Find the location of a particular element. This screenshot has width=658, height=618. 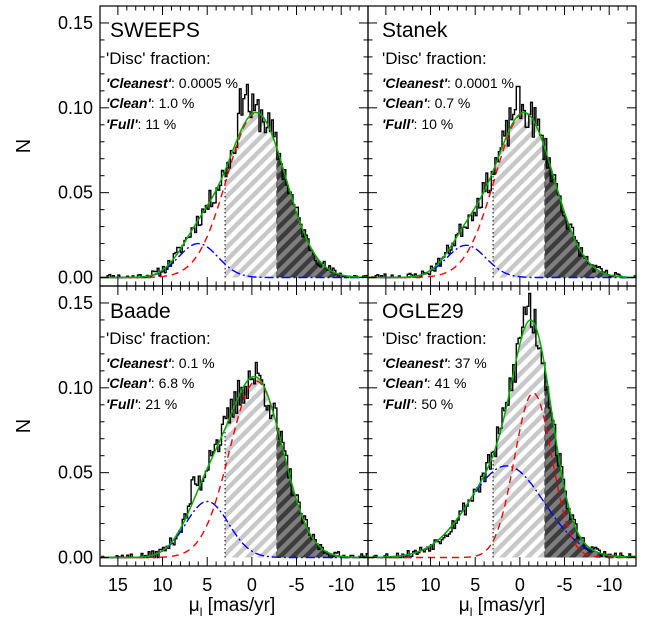

annotation-row-full: 'Full': 21 % is located at coordinates (141, 404).